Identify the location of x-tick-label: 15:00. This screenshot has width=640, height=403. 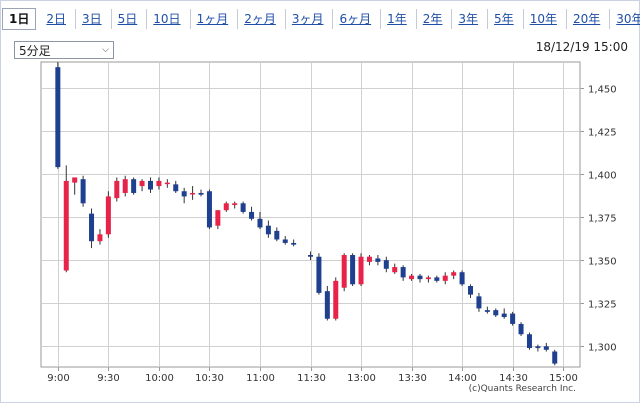
(563, 378).